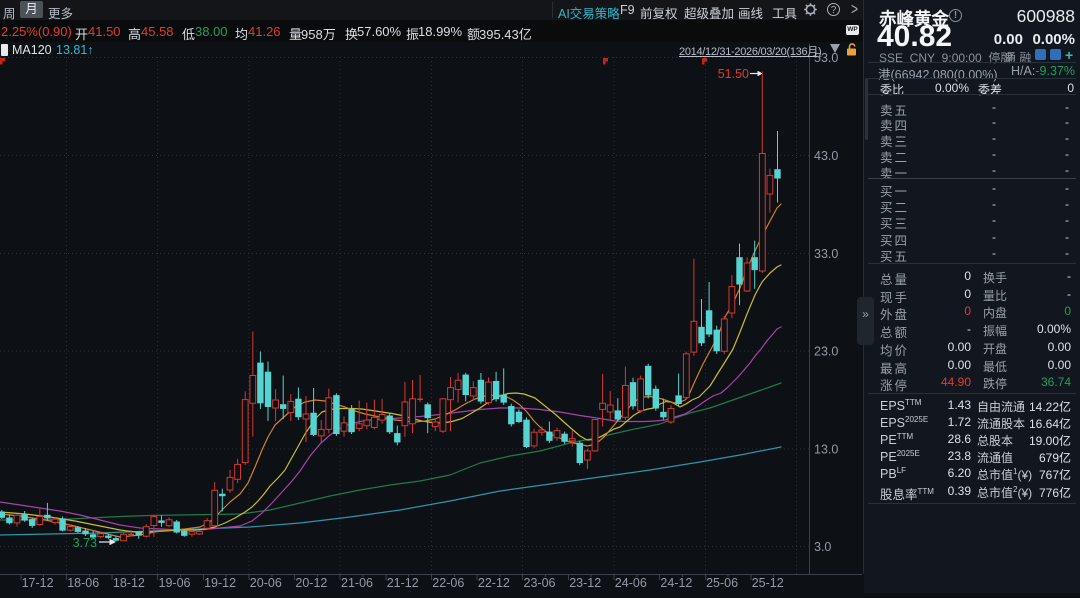  What do you see at coordinates (826, 156) in the screenshot?
I see `svg-text: 43.0` at bounding box center [826, 156].